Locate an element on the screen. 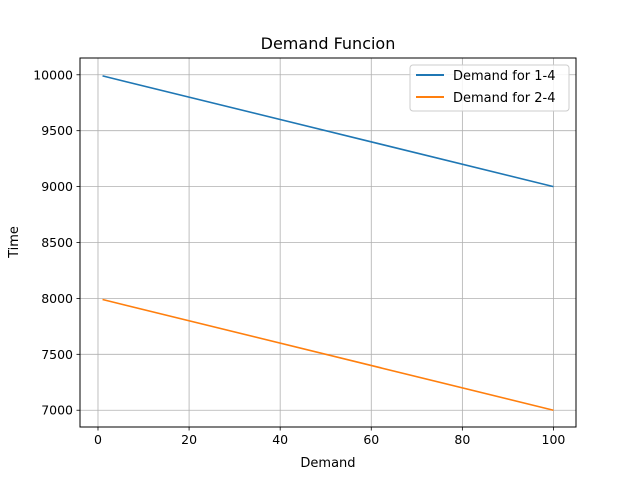  y-axis-label: Time is located at coordinates (14, 242).